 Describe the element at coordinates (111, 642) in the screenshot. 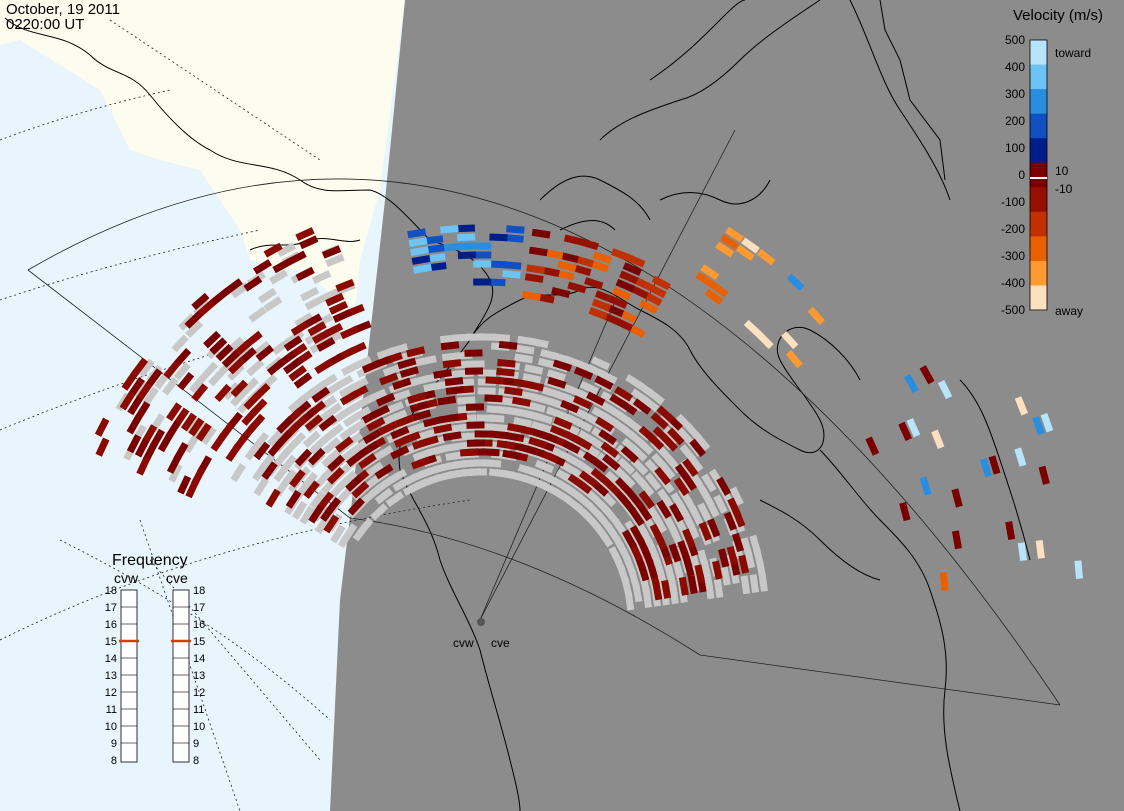

I see `frequency-tick-label: 15` at that location.